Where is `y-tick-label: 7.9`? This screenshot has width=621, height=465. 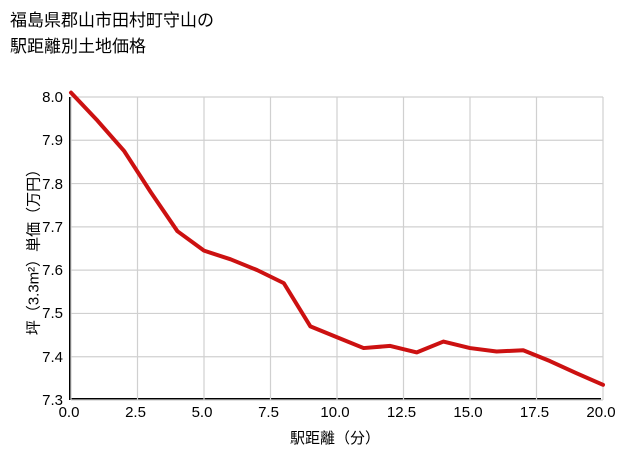
y-tick-label: 7.9 is located at coordinates (52, 141).